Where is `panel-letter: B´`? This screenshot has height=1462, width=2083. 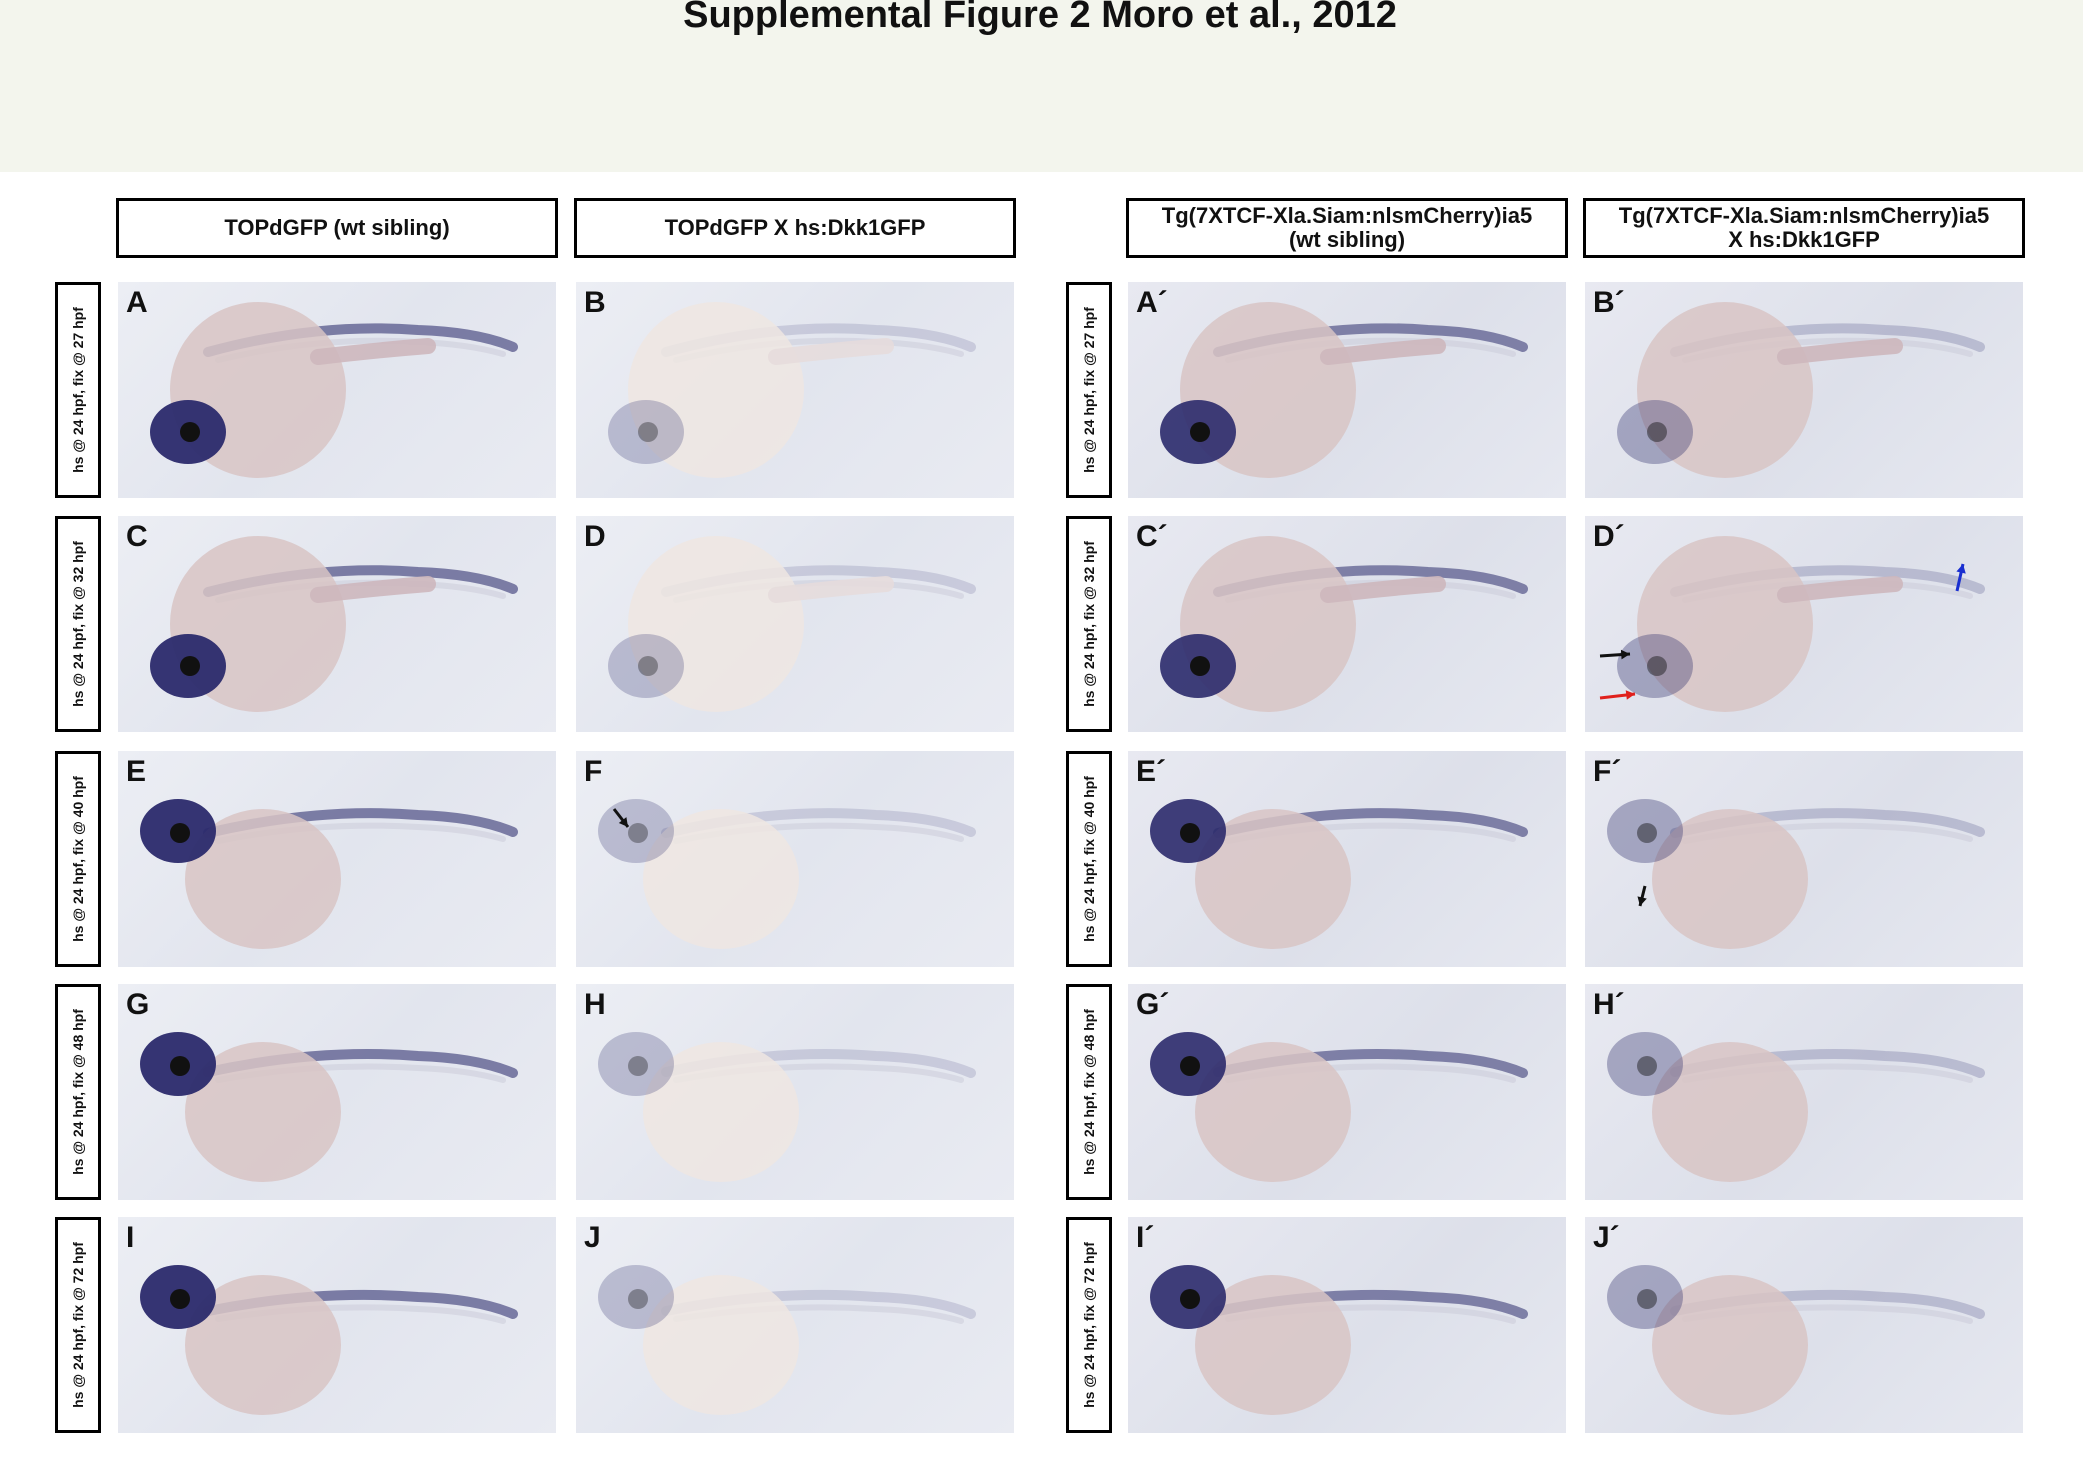
panel-letter: B´ is located at coordinates (1609, 302).